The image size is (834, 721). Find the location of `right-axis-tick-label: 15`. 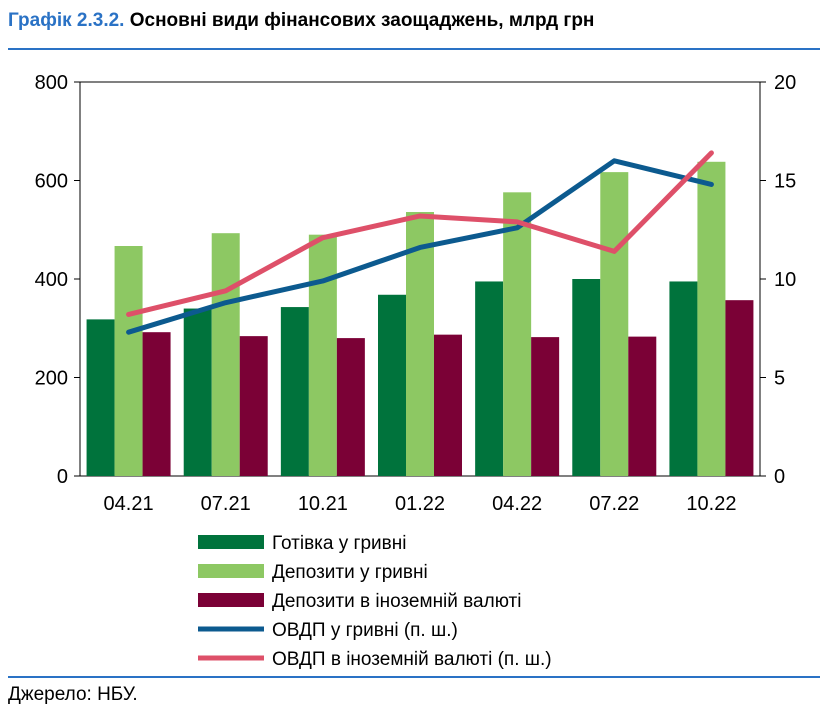

right-axis-tick-label: 15 is located at coordinates (785, 182).